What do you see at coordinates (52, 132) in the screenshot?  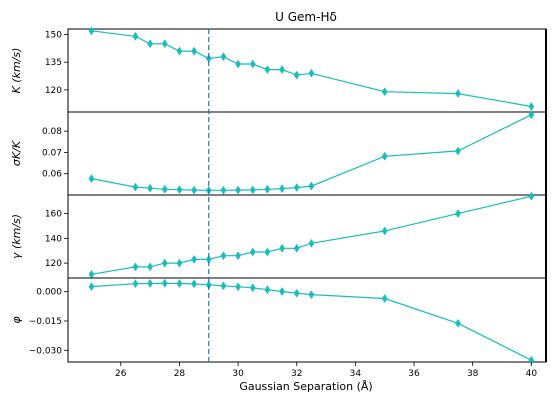 I see `y-tick-label: 0.08` at bounding box center [52, 132].